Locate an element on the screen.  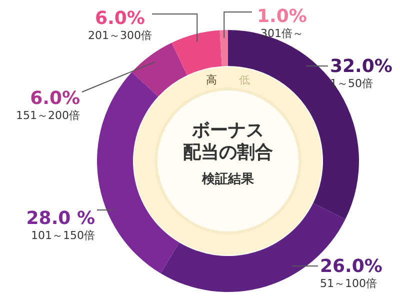
text: 高 is located at coordinates (212, 80).